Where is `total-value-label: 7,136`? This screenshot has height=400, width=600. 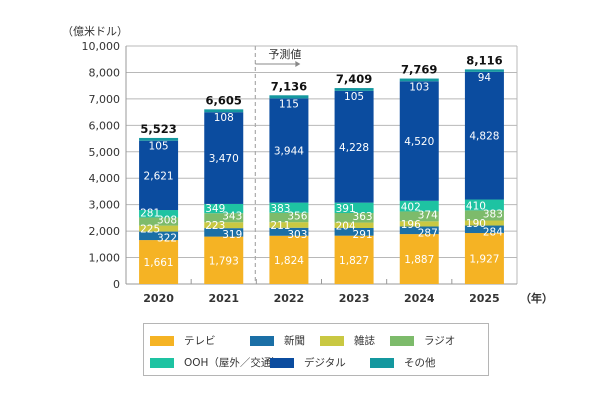
total-value-label: 7,136 is located at coordinates (289, 86).